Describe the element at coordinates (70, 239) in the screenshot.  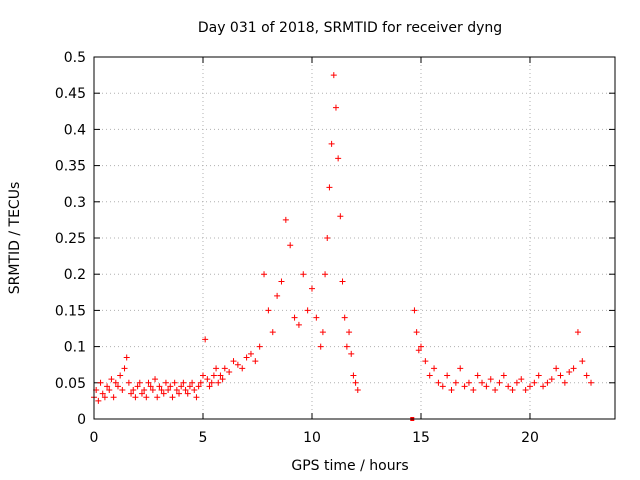
I see `y-tick-label: 0.25` at that location.